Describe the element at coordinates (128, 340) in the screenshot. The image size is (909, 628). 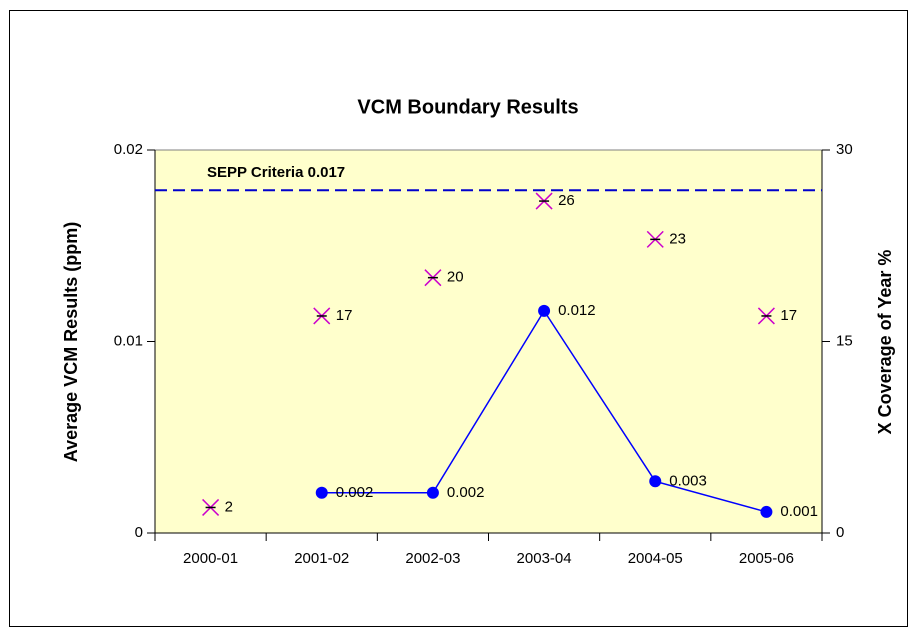
I see `y-tick-label: 0.01` at that location.